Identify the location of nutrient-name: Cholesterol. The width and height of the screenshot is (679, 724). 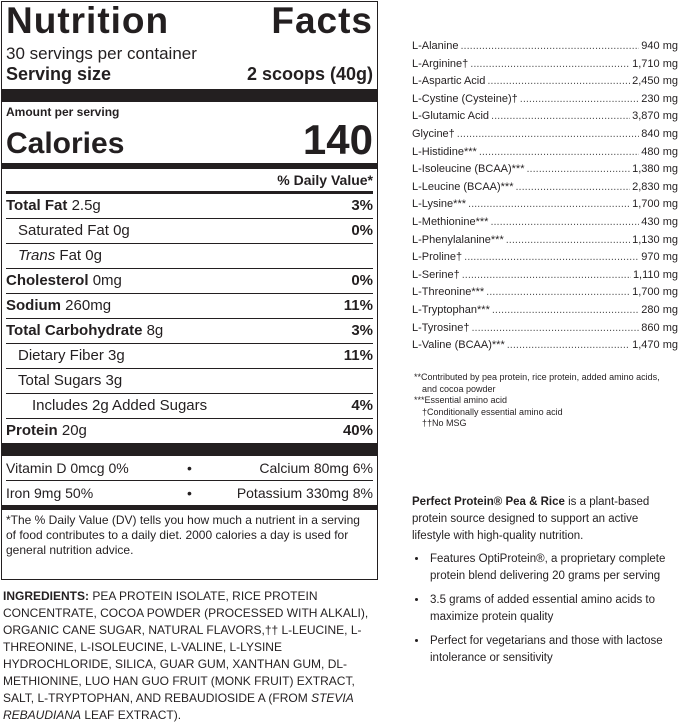
(47, 280).